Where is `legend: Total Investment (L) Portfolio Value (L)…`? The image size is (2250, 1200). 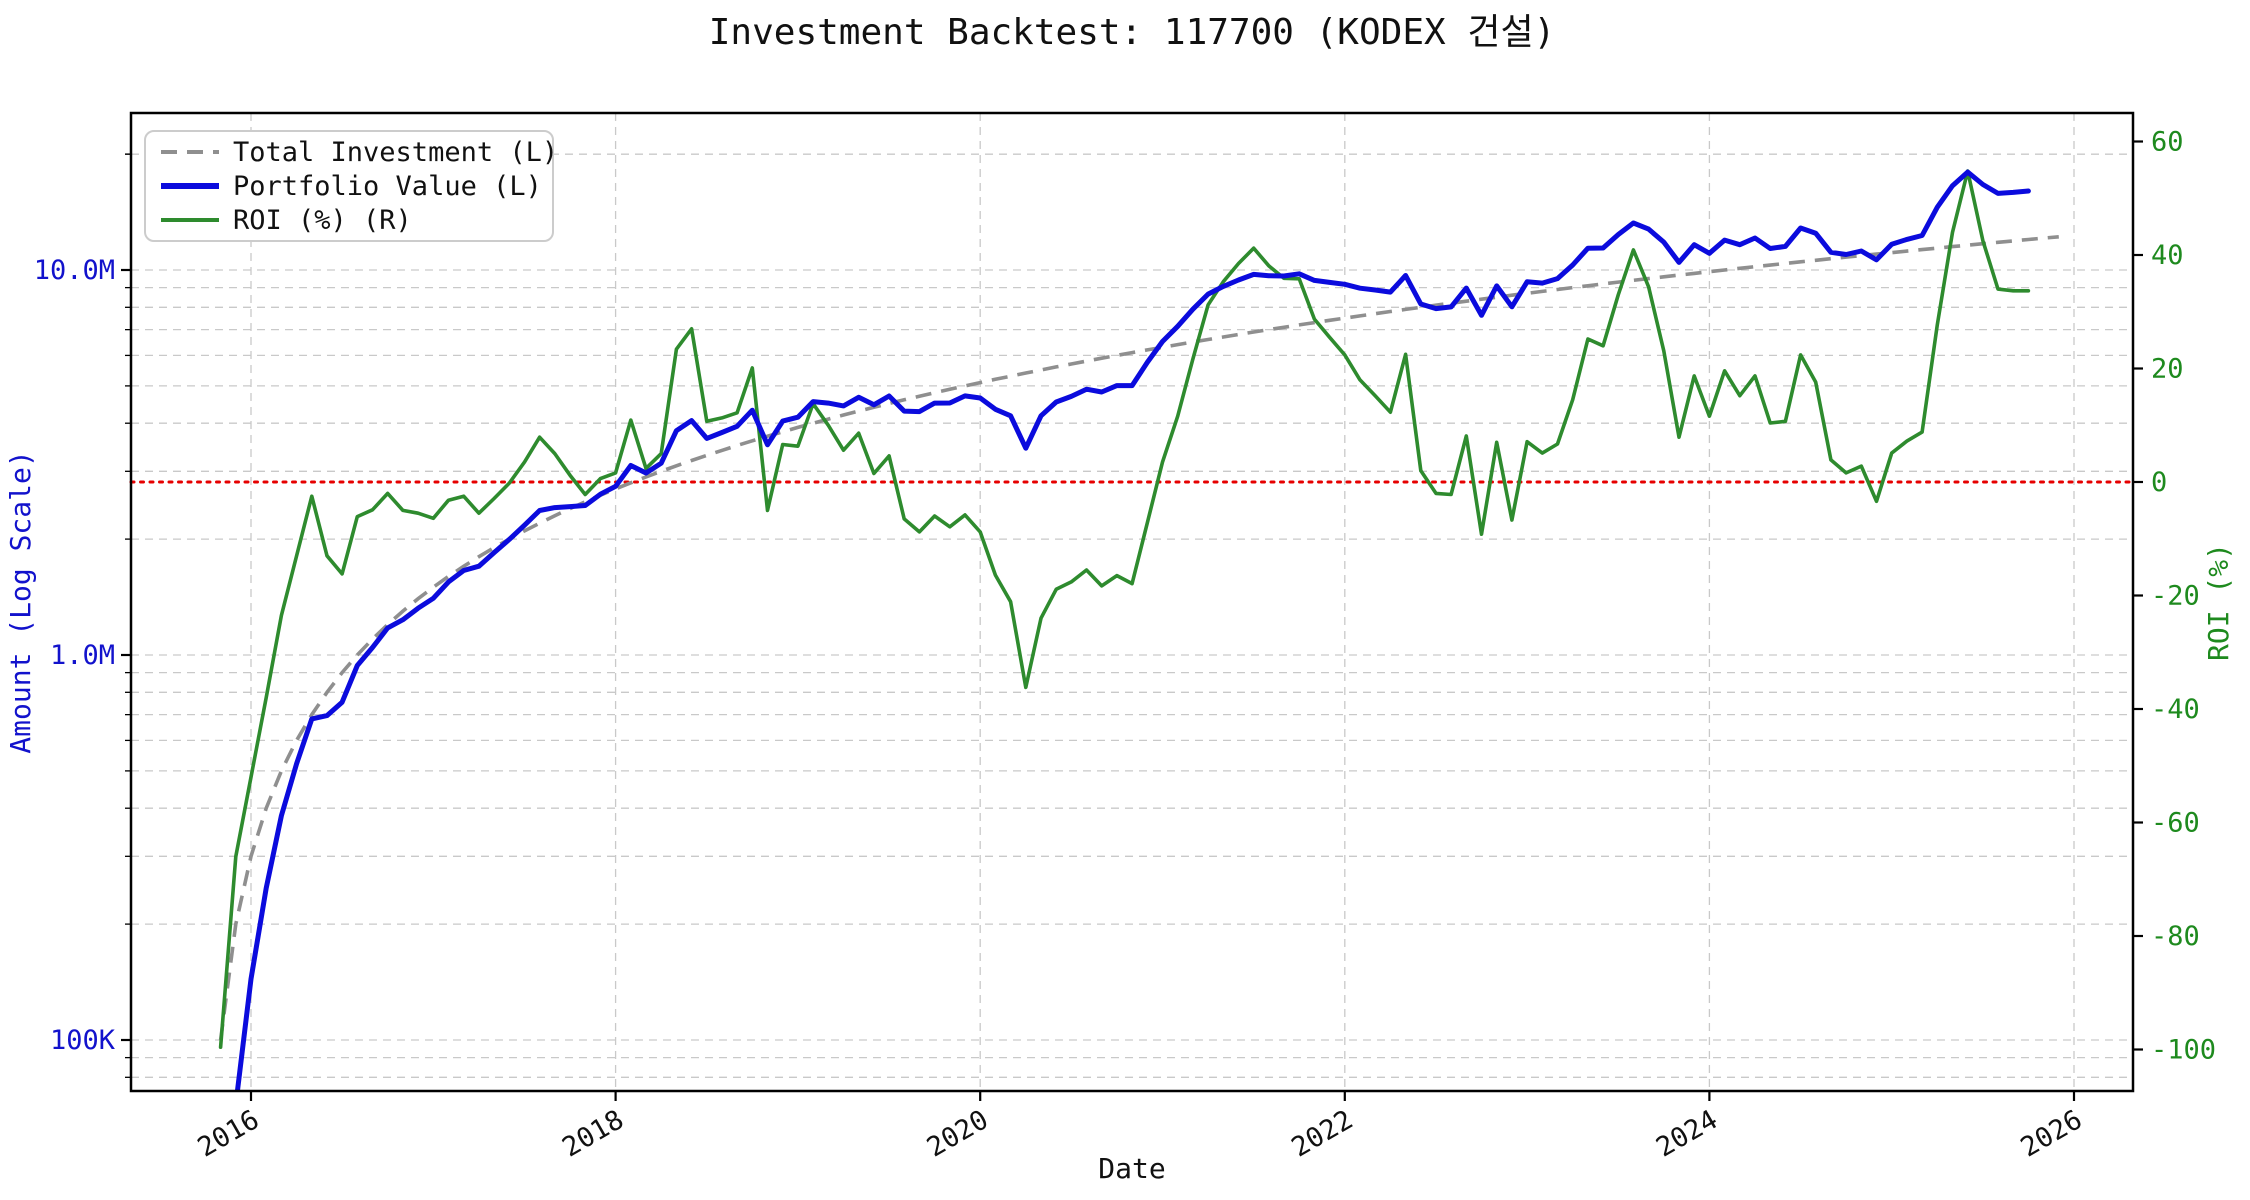 legend: Total Investment (L) Portfolio Value (L)… is located at coordinates (351, 186).